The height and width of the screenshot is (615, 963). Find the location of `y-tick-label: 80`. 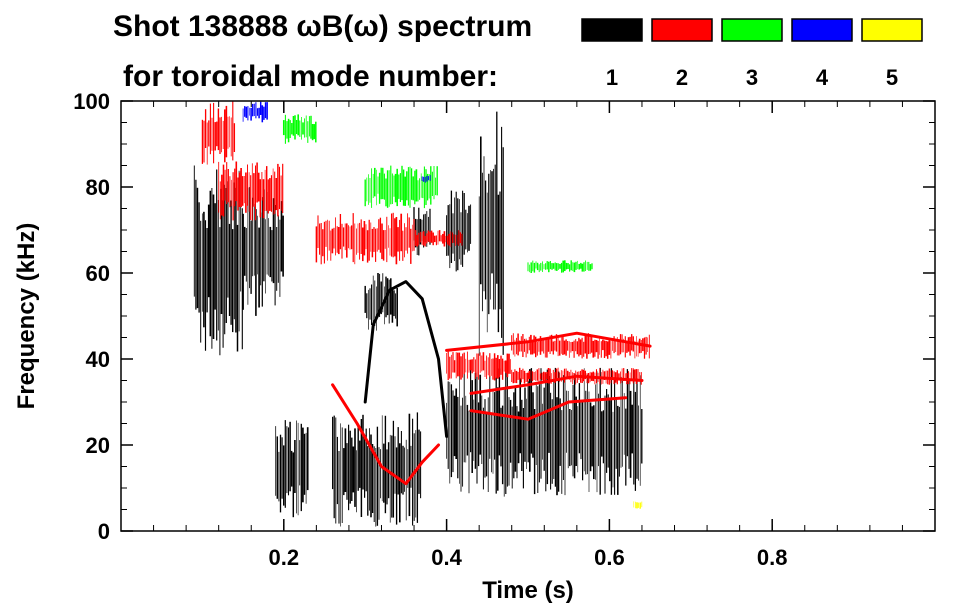

y-tick-label: 80 is located at coordinates (98, 187).